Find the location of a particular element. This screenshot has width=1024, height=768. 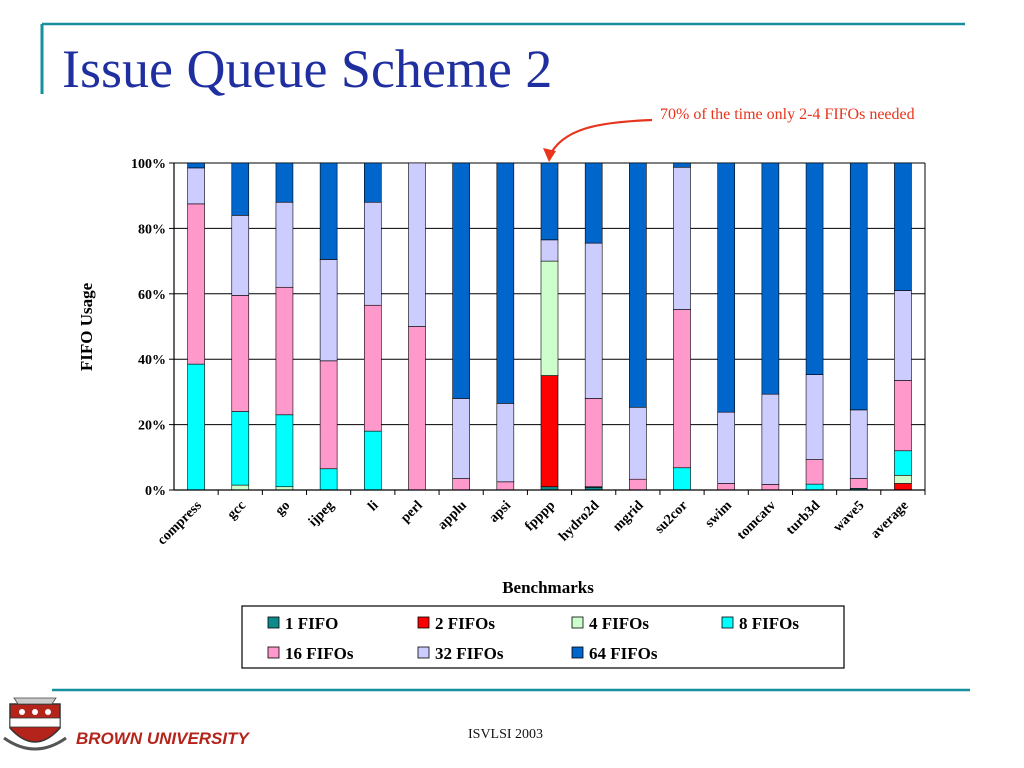

x-tick-label: applu is located at coordinates (452, 515).